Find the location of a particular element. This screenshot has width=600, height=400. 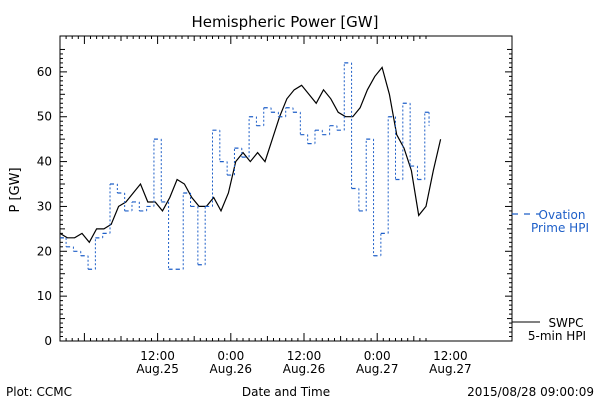

y-tick-label: 30 is located at coordinates (44, 206).